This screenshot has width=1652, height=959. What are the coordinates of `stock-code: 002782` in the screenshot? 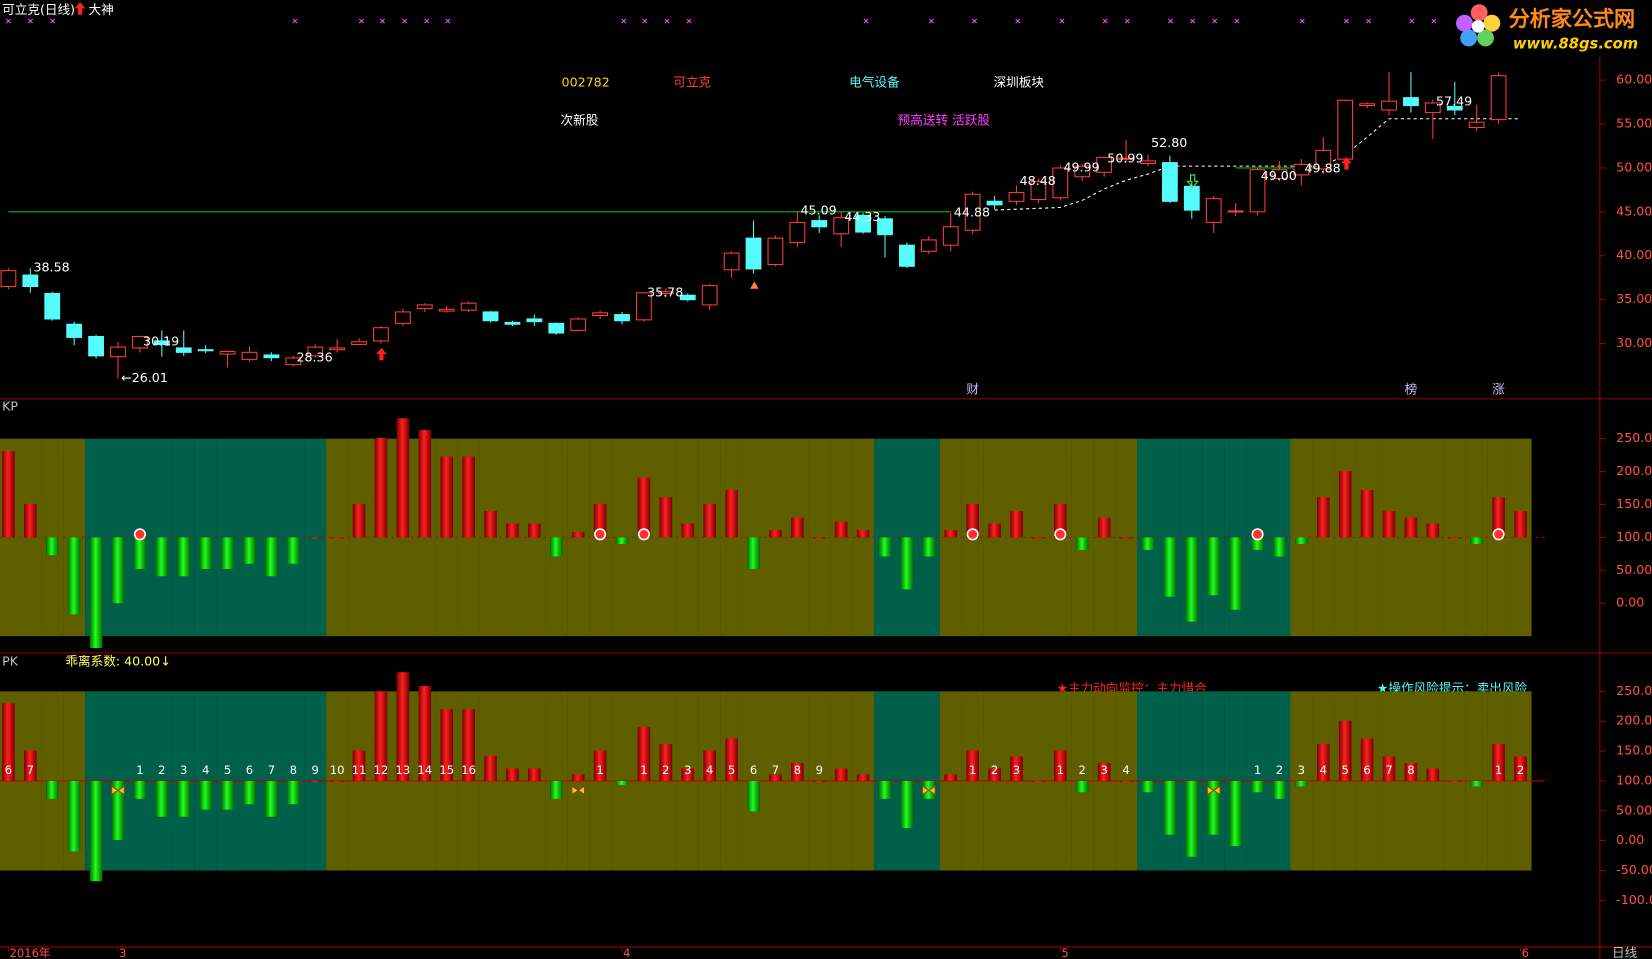 It's located at (586, 82).